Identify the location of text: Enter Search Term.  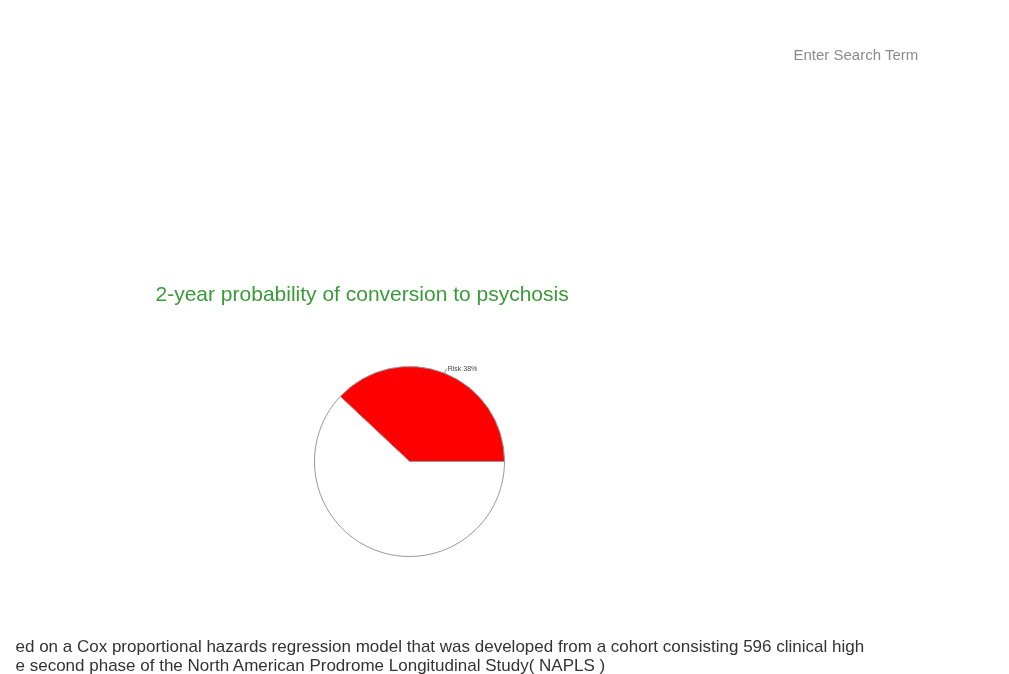
(856, 54).